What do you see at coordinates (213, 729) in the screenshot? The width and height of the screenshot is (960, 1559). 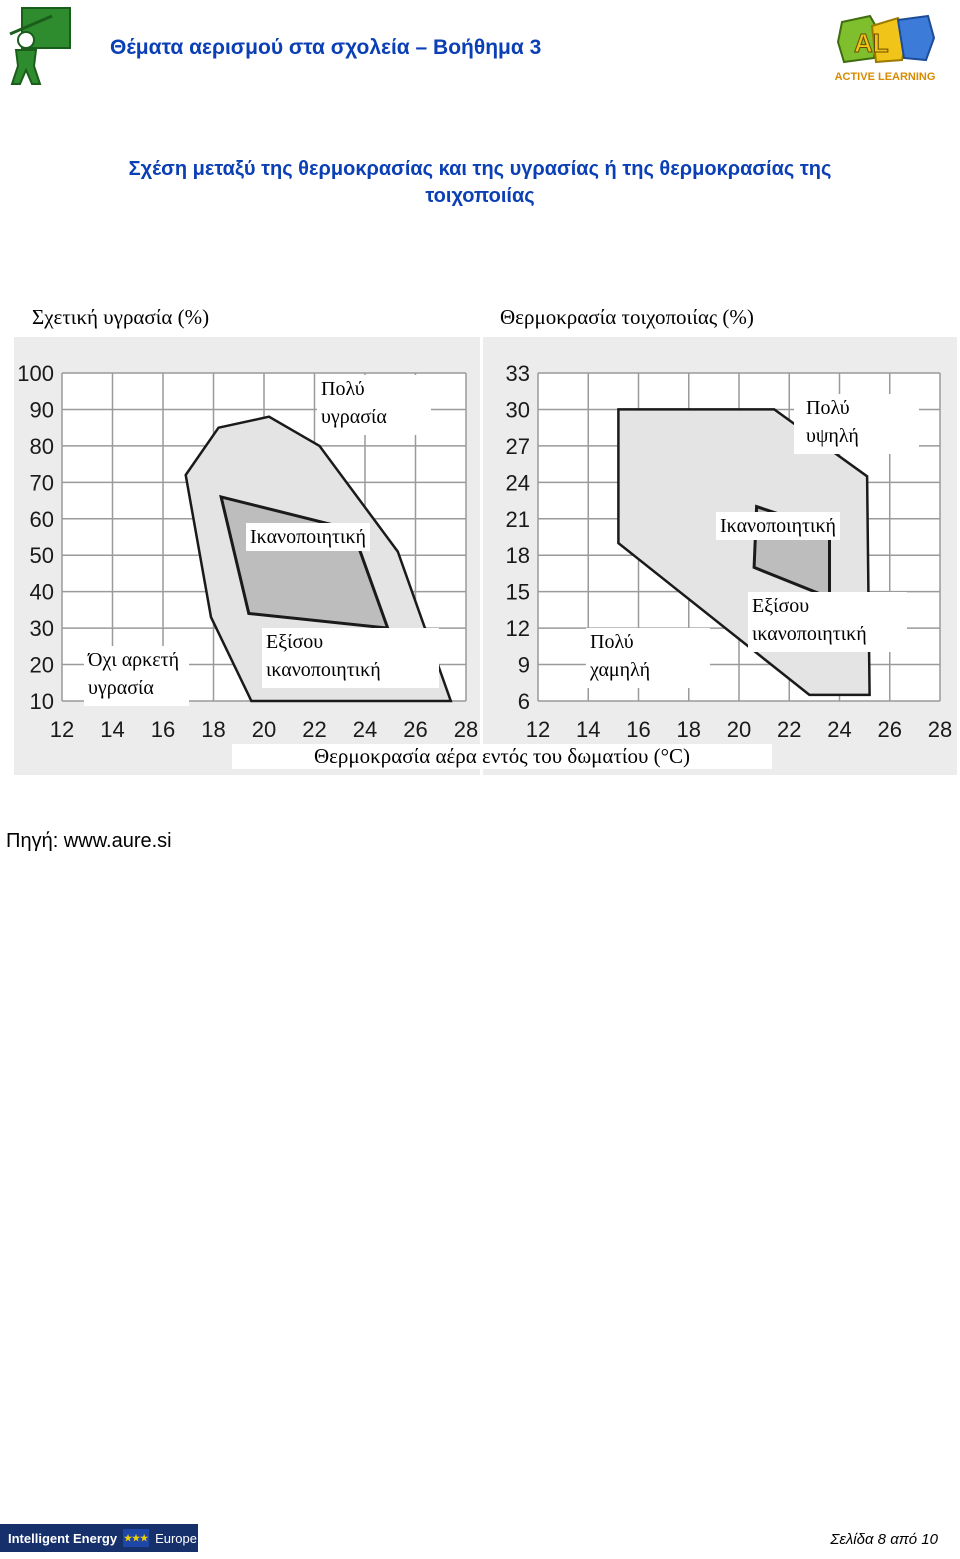 I see `left-x-tick-label: 18` at bounding box center [213, 729].